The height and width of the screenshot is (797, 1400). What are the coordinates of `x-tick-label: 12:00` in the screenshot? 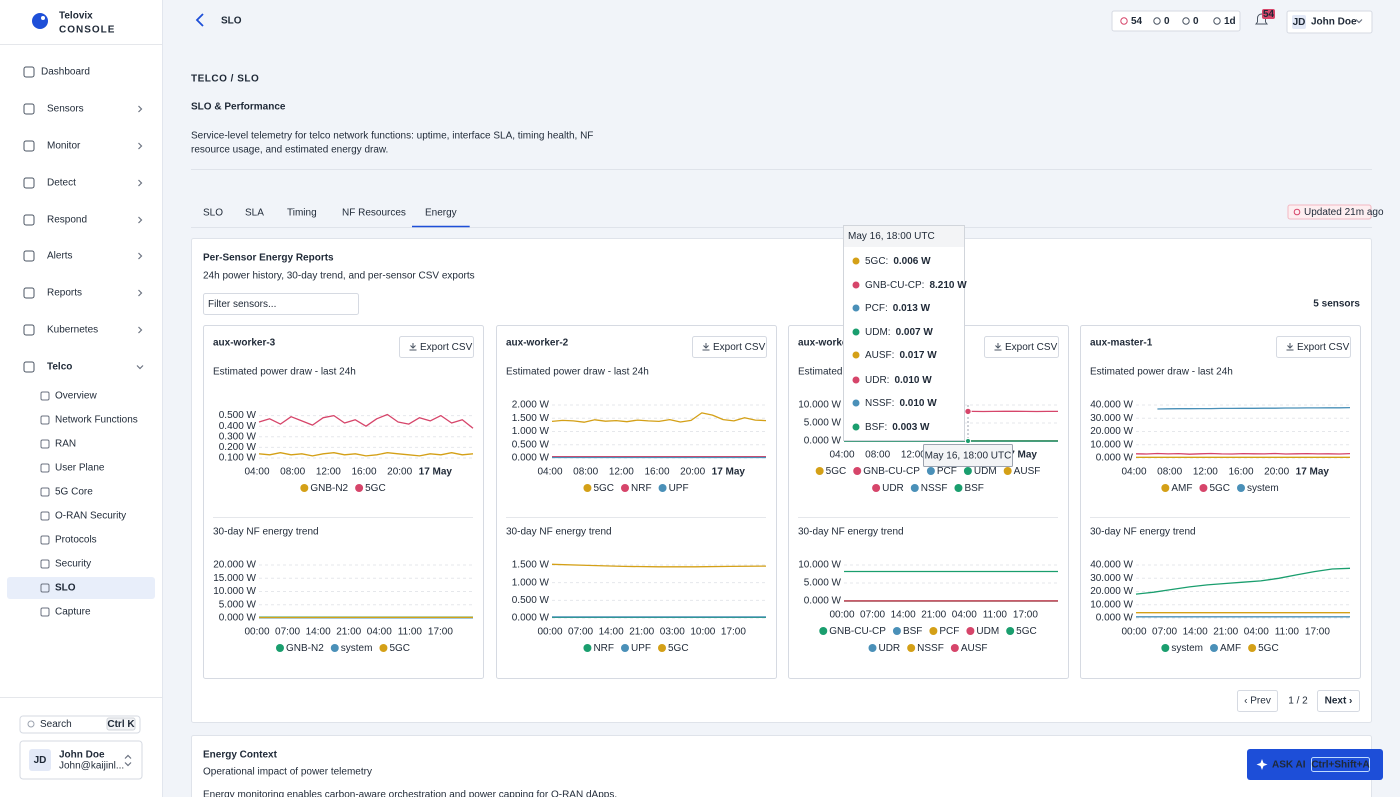 It's located at (328, 472).